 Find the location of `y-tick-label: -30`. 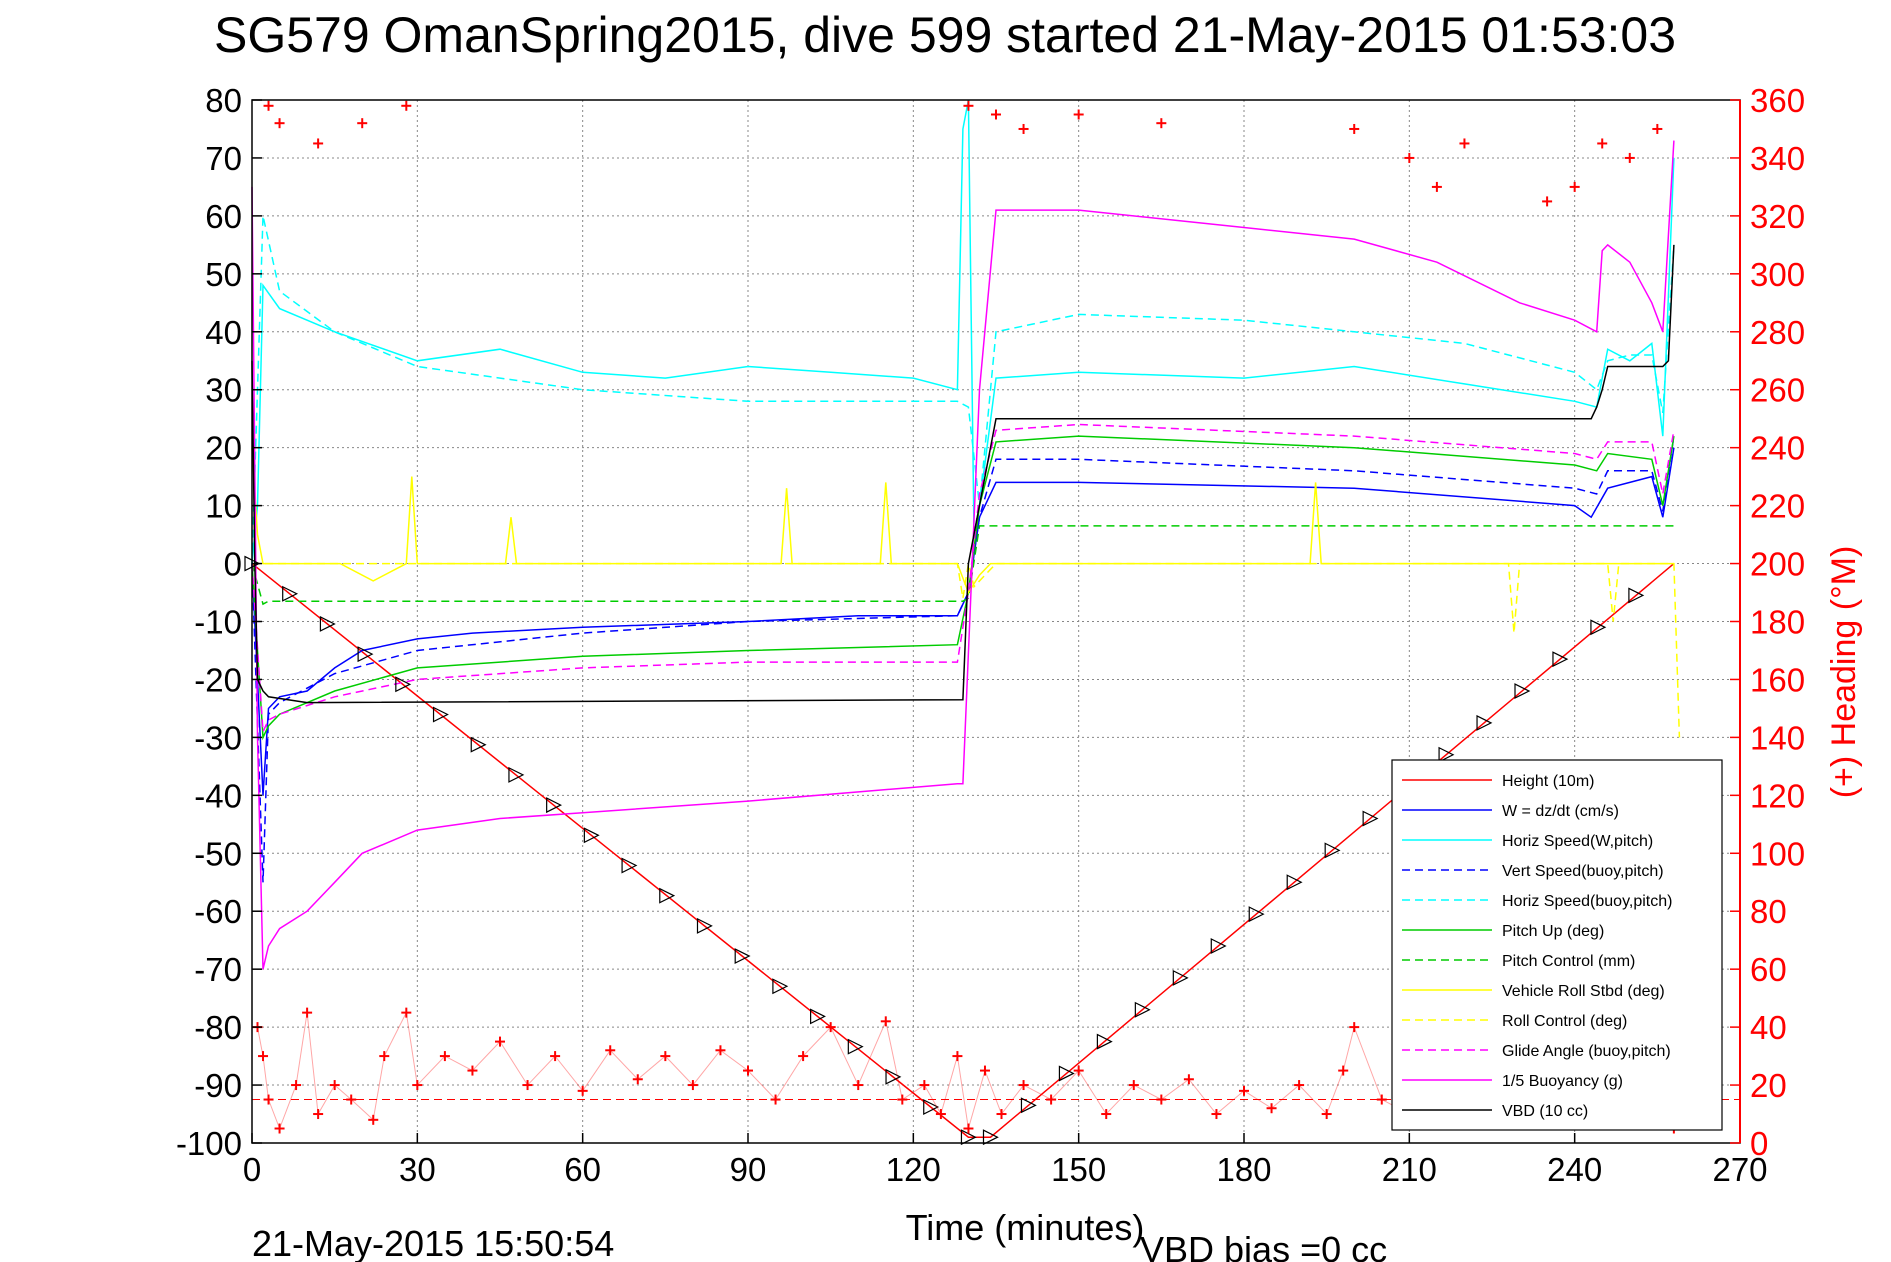

y-tick-label: -30 is located at coordinates (218, 737).